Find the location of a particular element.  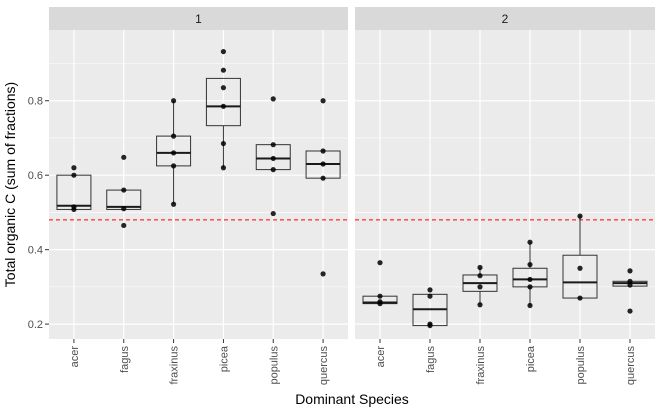

y-tick-label: 0.2 is located at coordinates (35, 325).